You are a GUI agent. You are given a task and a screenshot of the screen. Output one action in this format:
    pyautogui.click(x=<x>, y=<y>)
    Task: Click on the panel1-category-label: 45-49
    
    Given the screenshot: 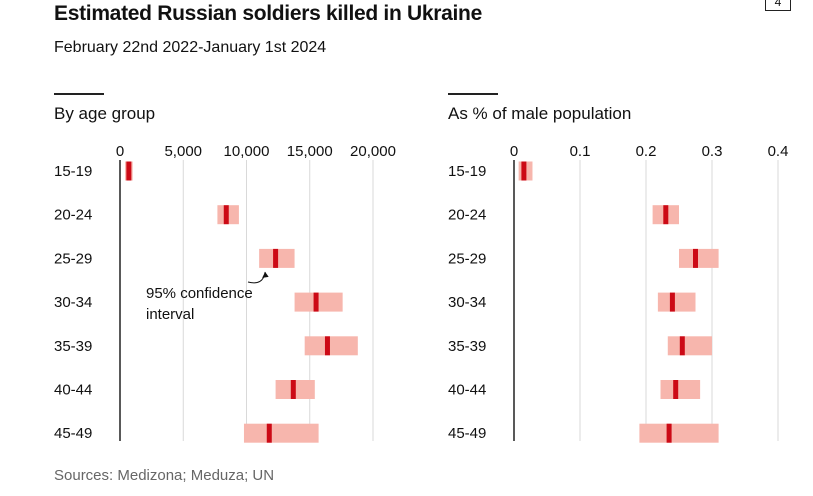 What is the action you would take?
    pyautogui.click(x=73, y=433)
    